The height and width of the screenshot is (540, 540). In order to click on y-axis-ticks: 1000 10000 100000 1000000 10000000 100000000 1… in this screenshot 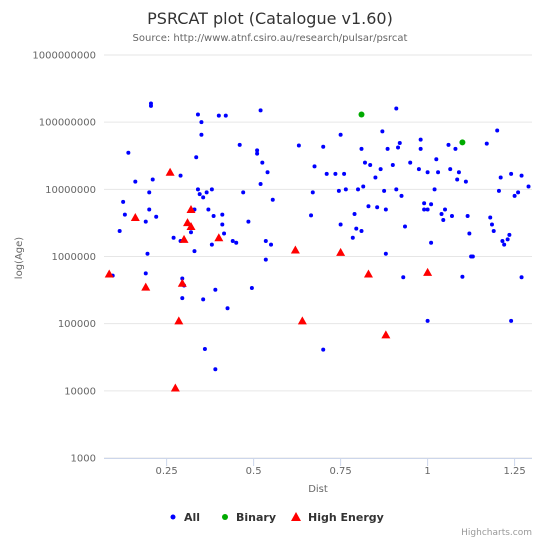, I will do `click(64, 258)`.